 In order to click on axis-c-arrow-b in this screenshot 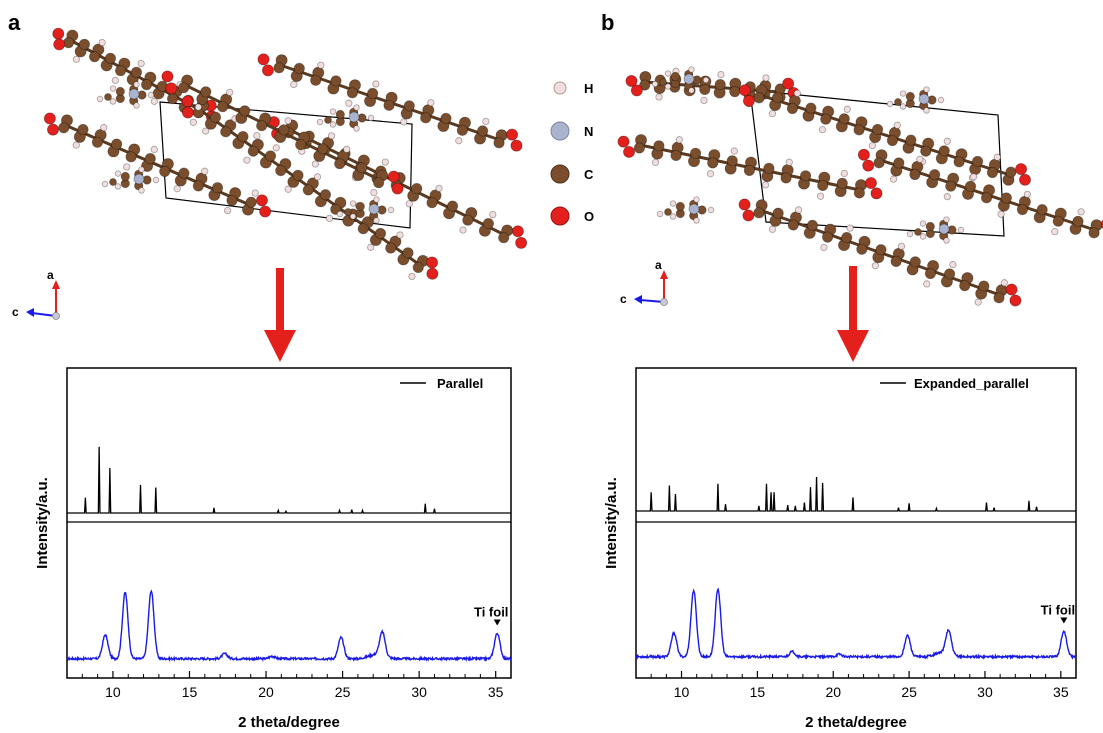, I will do `click(652, 301)`.